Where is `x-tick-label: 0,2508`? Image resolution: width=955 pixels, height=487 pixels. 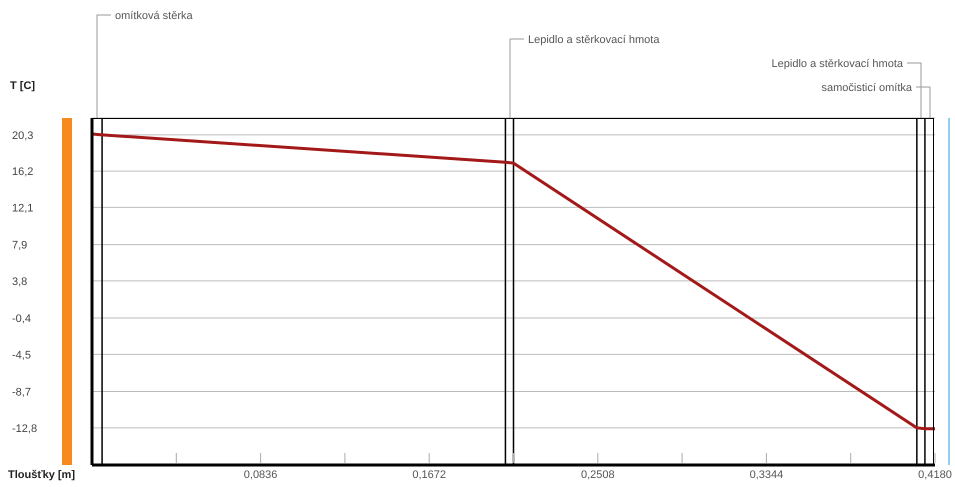
x-tick-label: 0,2508 is located at coordinates (597, 475).